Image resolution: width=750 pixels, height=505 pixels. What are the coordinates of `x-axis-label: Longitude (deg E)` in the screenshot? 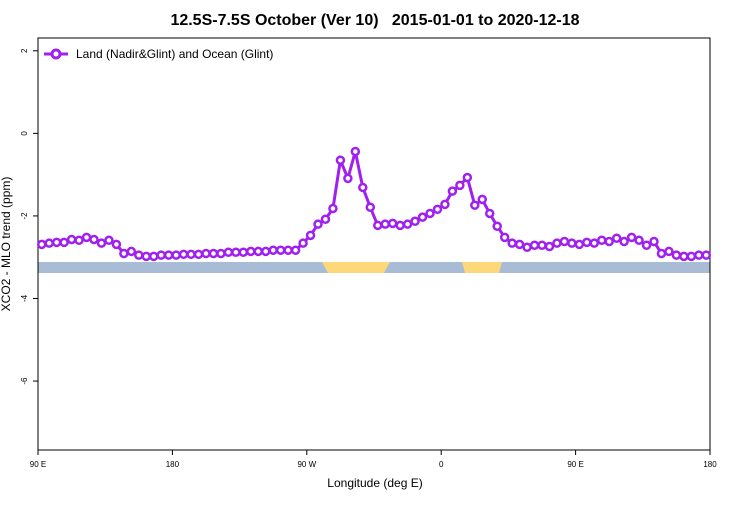 It's located at (374, 483).